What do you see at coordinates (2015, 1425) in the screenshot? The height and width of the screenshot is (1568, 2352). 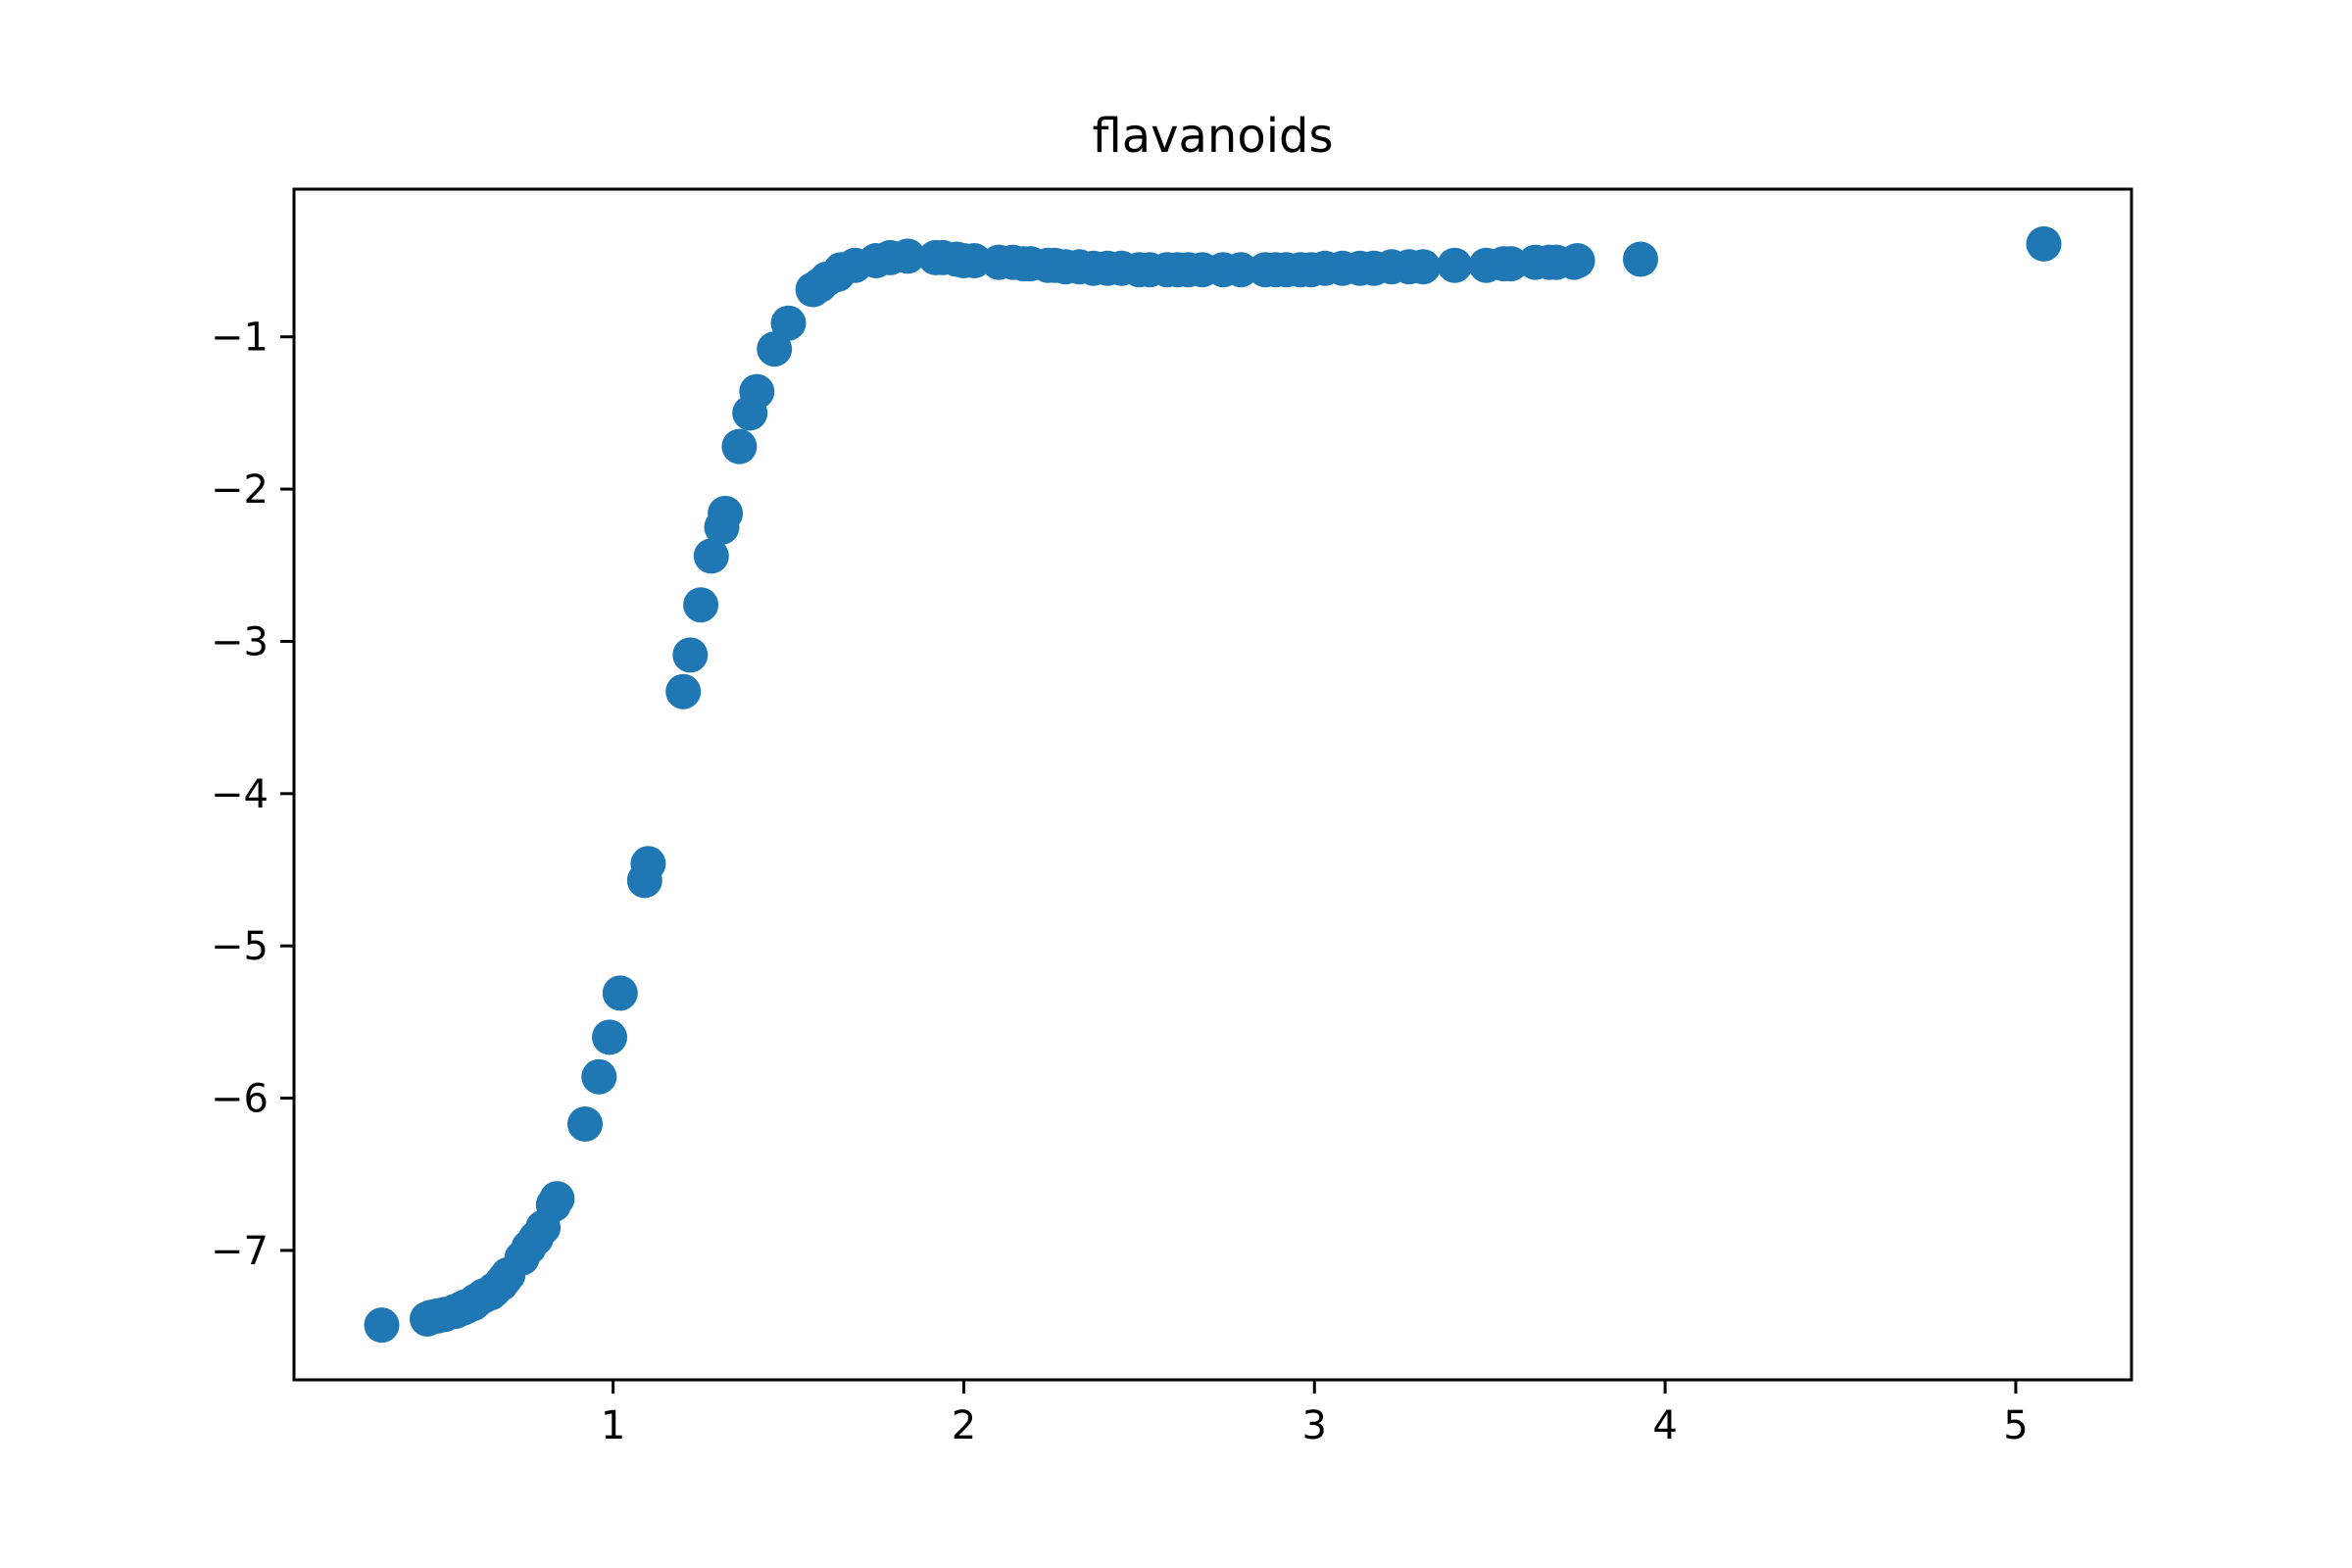 I see `x-tick-label: 5` at bounding box center [2015, 1425].